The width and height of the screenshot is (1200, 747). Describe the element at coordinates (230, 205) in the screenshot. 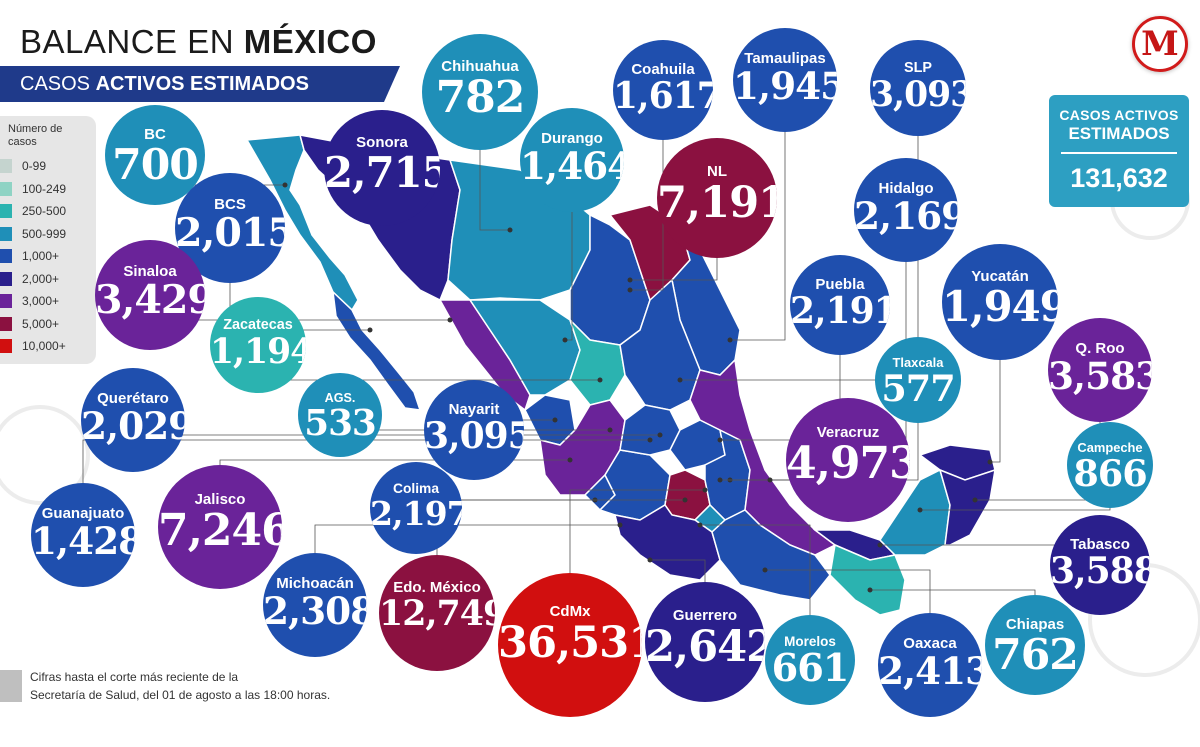

I see `state-name: BCS` at that location.